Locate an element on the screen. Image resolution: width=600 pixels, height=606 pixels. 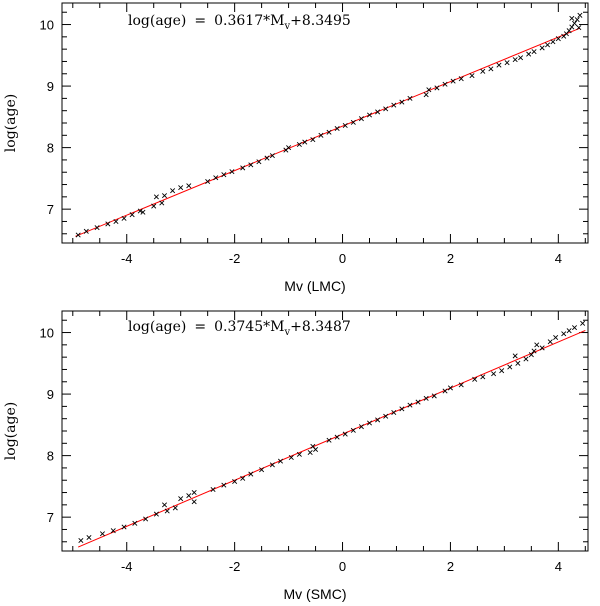
equation-coef: 0.3617*M is located at coordinates (249, 21).